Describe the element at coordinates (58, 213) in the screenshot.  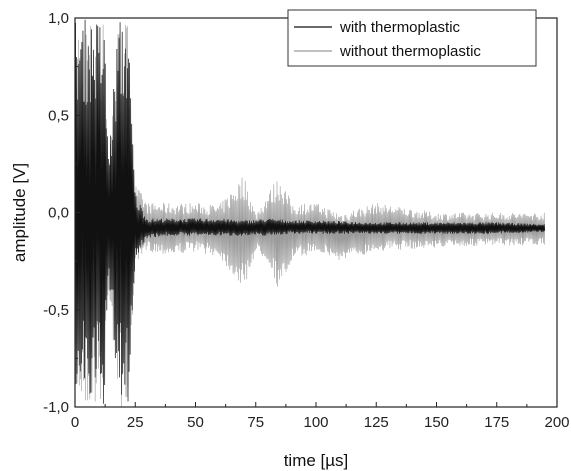
I see `y-tick-label: 0,0` at that location.